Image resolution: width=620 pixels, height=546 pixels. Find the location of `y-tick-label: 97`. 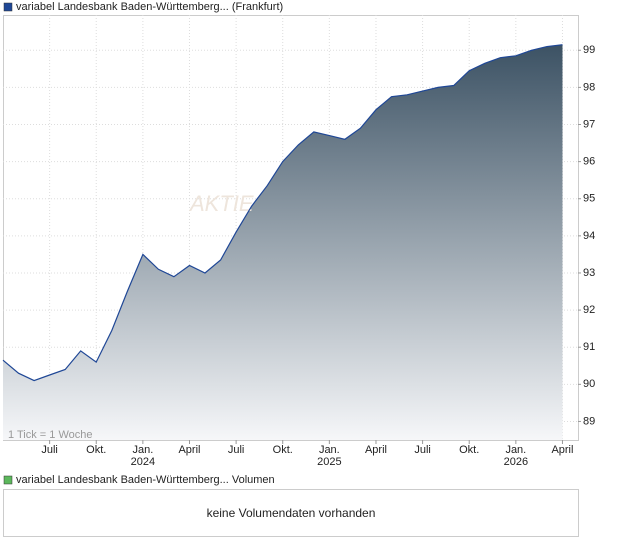

y-tick-label: 97 is located at coordinates (589, 124).